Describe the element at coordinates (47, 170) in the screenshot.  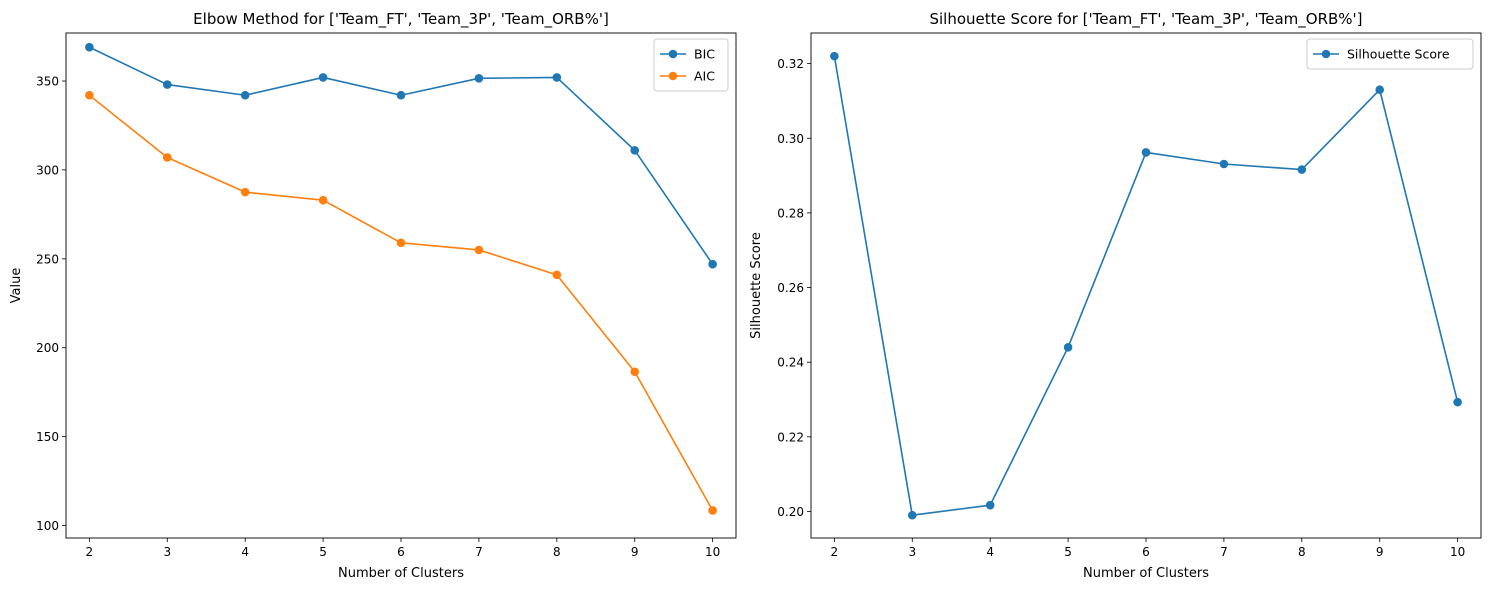
I see `y-tick-label: 300` at that location.